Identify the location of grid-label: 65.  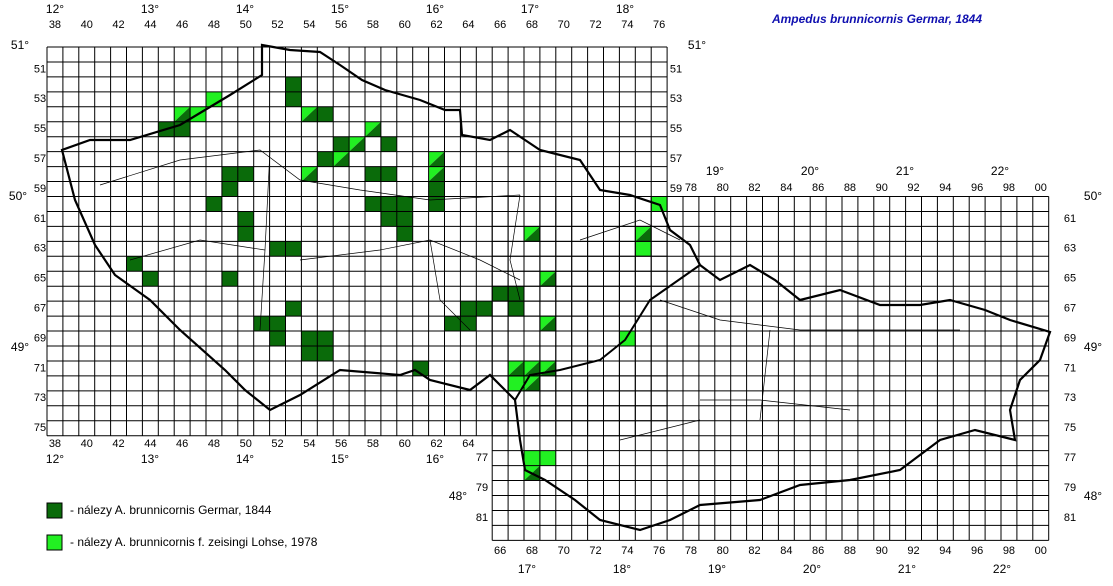
(1070, 279).